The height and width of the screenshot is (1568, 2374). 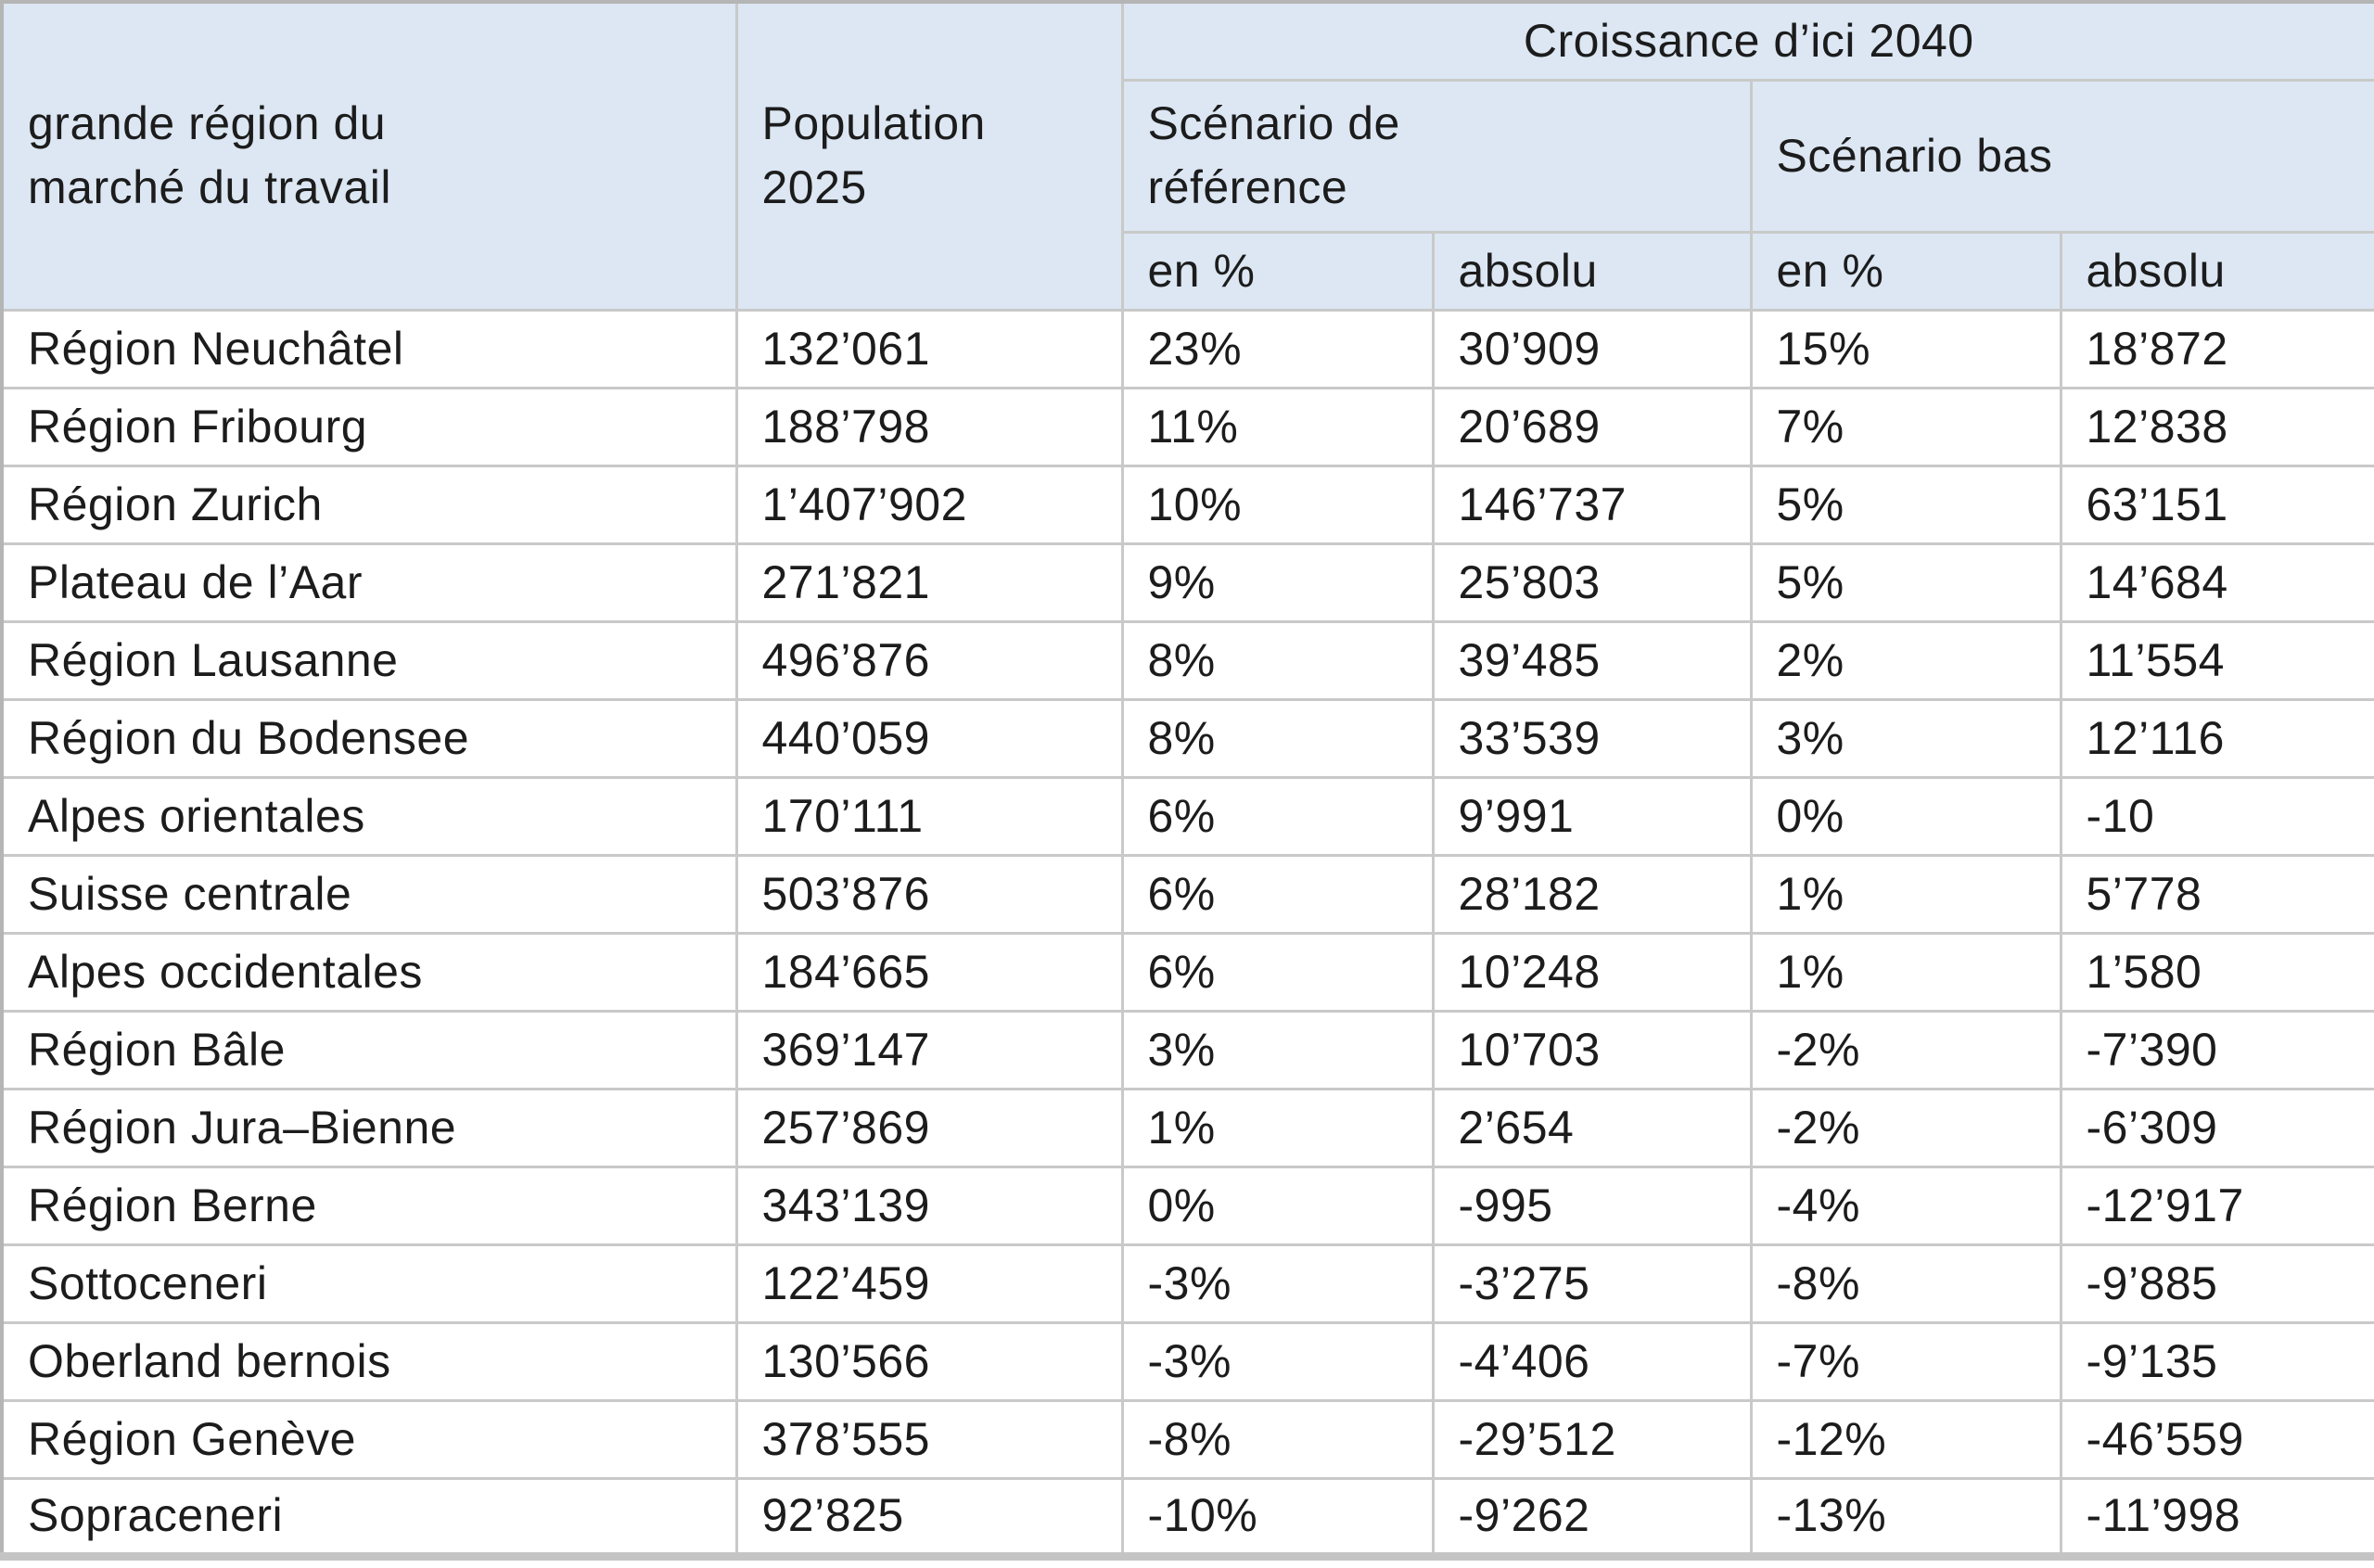 I want to click on population-cell: 92’825, so click(x=929, y=1517).